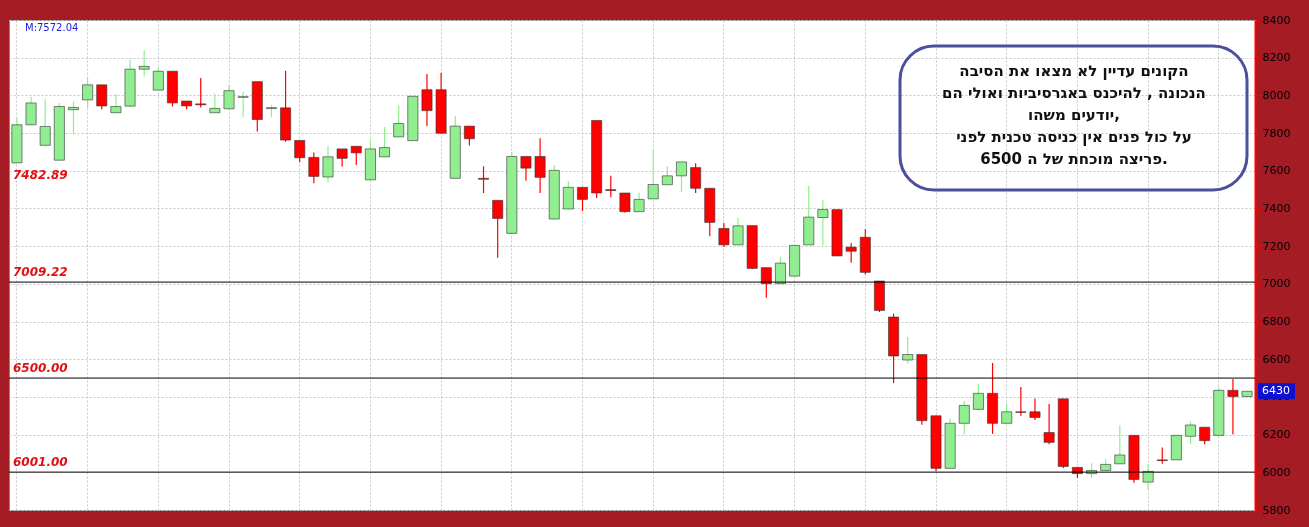  Describe the element at coordinates (52, 27) in the screenshot. I see `annotation: M:7572.04` at that location.